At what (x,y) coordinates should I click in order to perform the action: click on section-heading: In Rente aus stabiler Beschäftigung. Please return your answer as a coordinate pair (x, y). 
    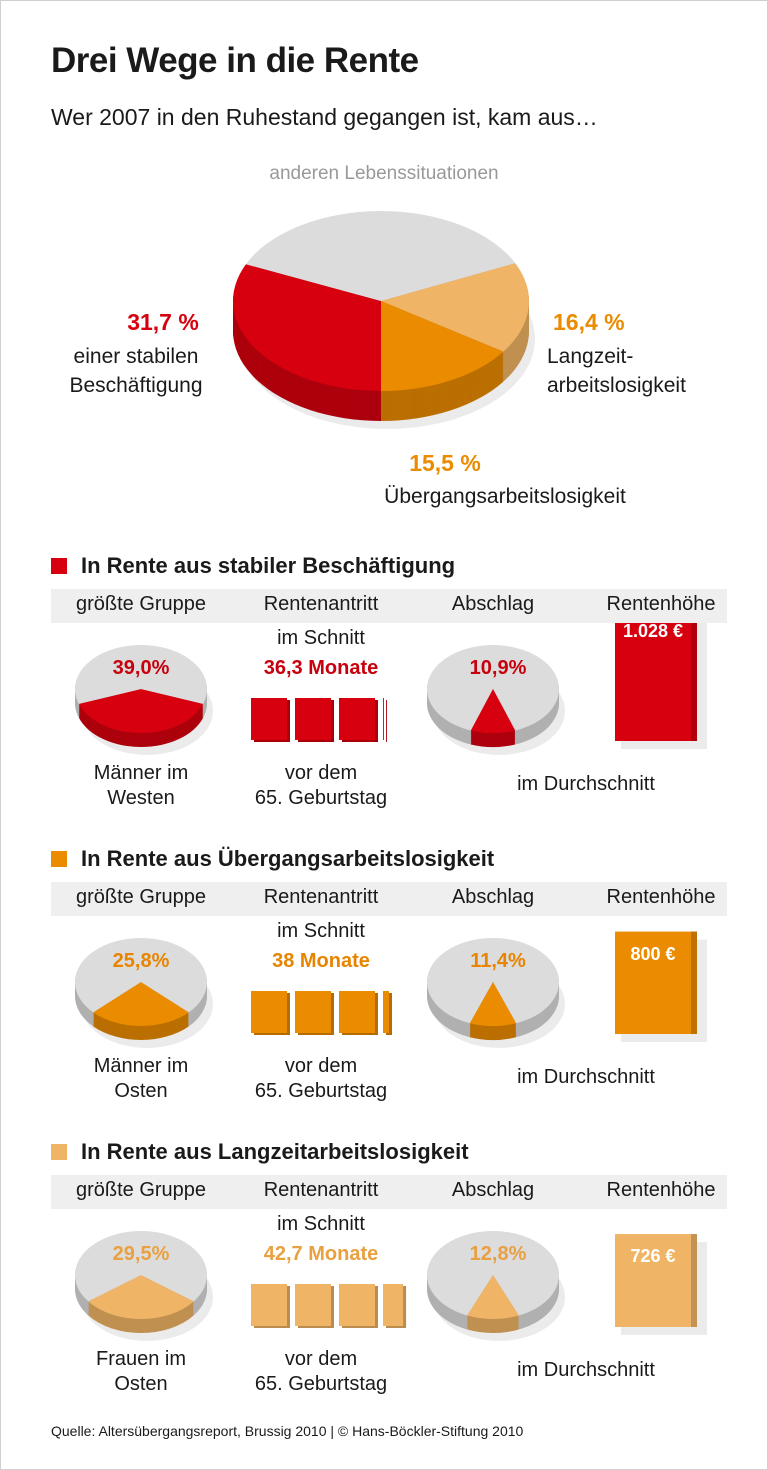
    Looking at the image, I should click on (253, 566).